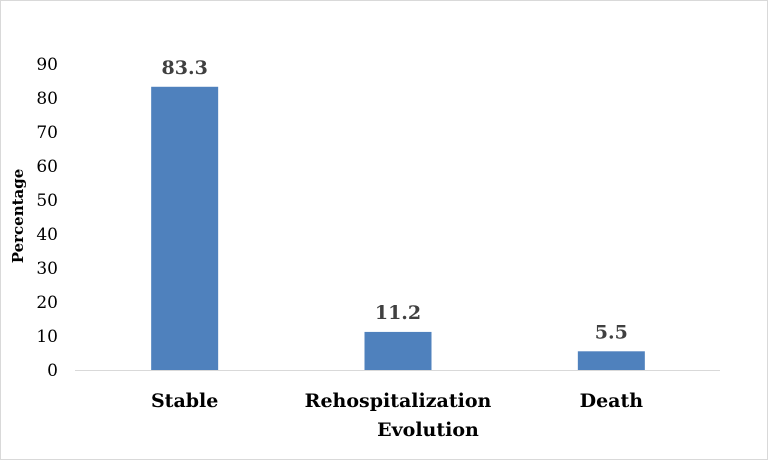 Image resolution: width=770 pixels, height=462 pixels. Describe the element at coordinates (47, 99) in the screenshot. I see `y-tick-label: 80` at that location.